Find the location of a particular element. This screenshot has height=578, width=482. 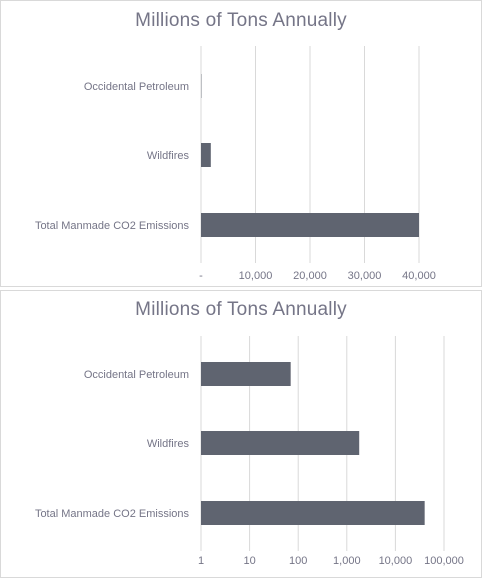

x-tick-label: 100,000 is located at coordinates (444, 561).